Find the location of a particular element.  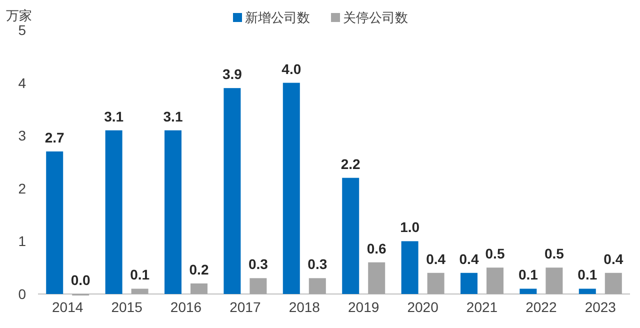

y-tick-label: 1 is located at coordinates (22, 241).